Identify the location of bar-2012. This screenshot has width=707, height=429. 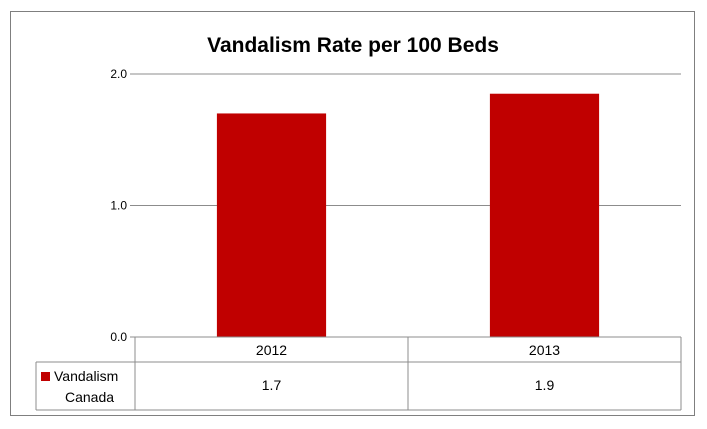
(271, 225).